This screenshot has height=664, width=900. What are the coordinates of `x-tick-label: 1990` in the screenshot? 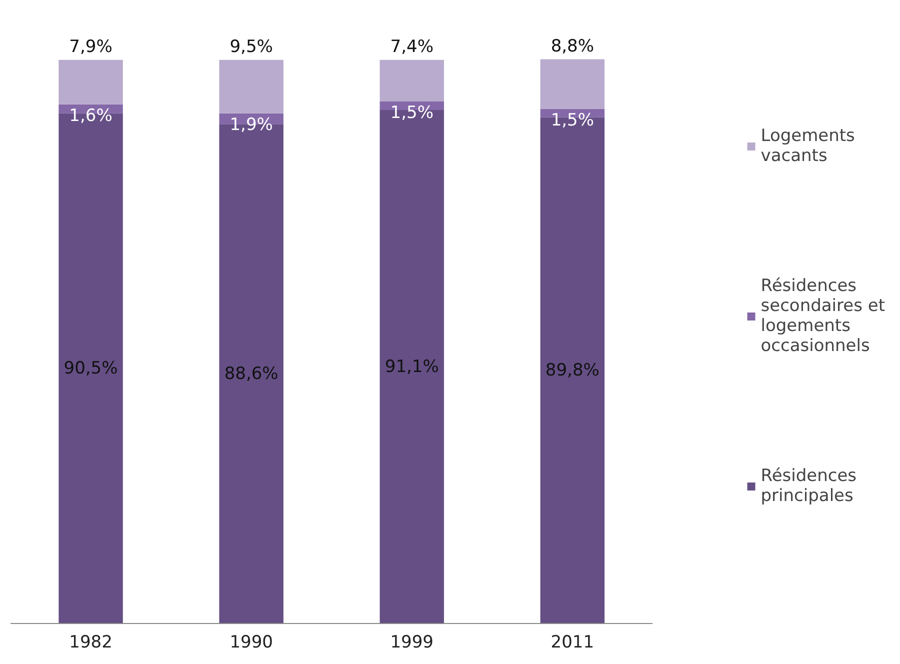 It's located at (251, 642).